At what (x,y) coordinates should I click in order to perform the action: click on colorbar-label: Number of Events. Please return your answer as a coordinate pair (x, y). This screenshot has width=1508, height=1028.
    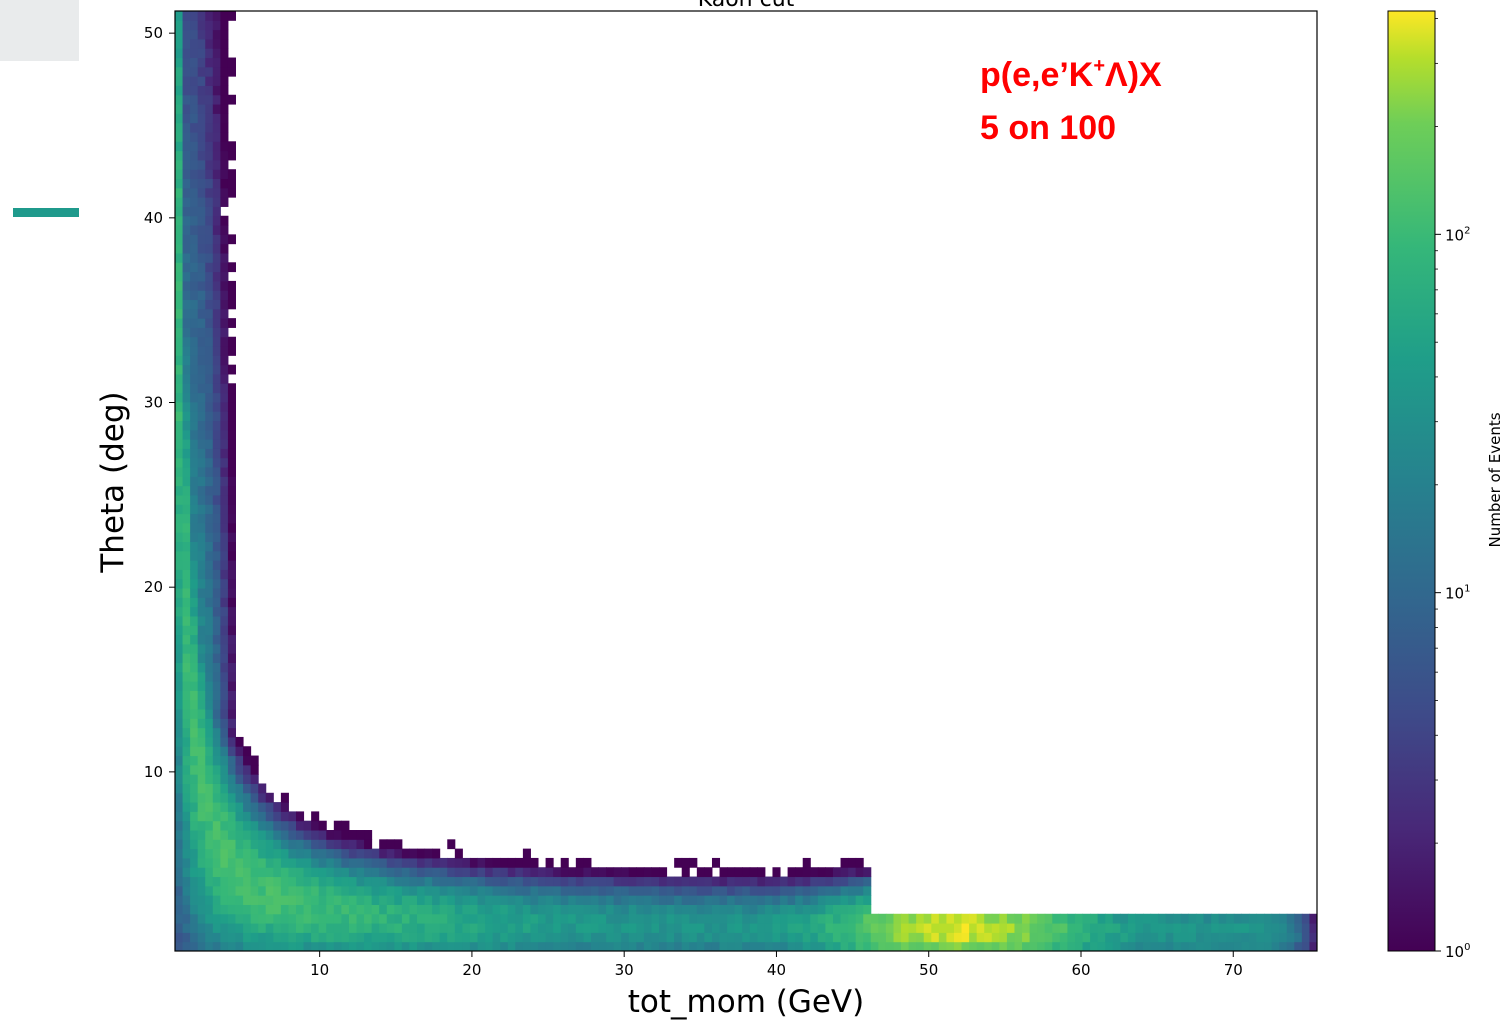
    Looking at the image, I should click on (1495, 479).